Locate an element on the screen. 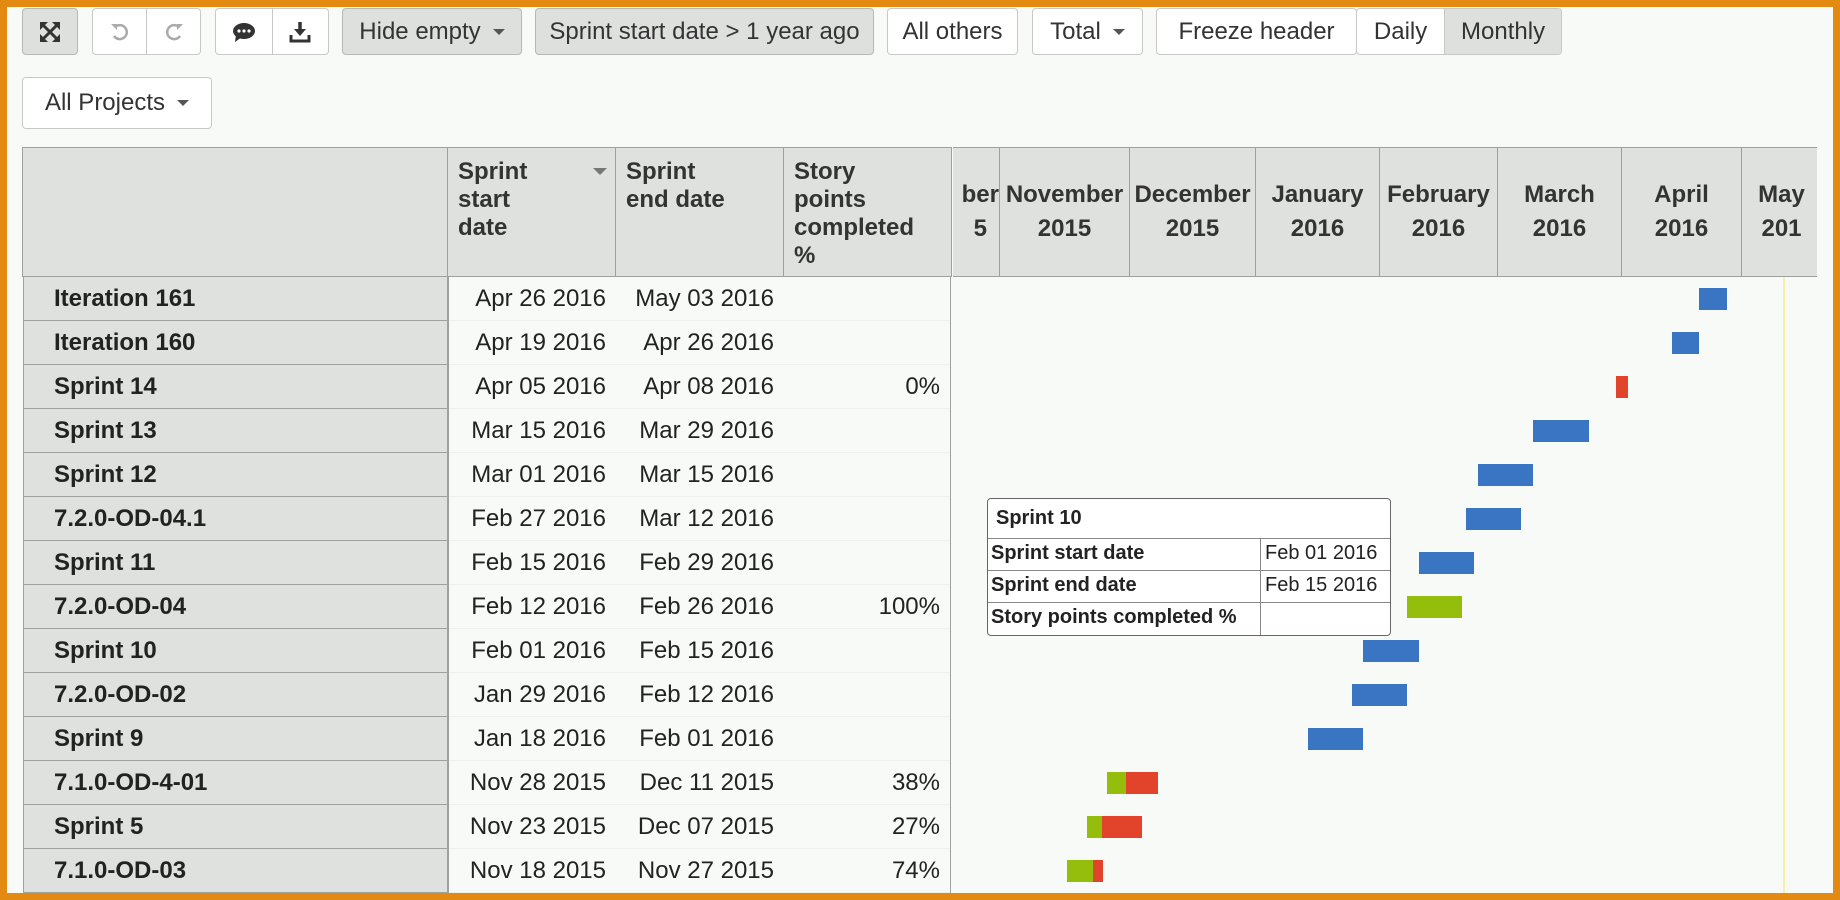  tooltip-value: Feb 01 2016 is located at coordinates (1321, 553).